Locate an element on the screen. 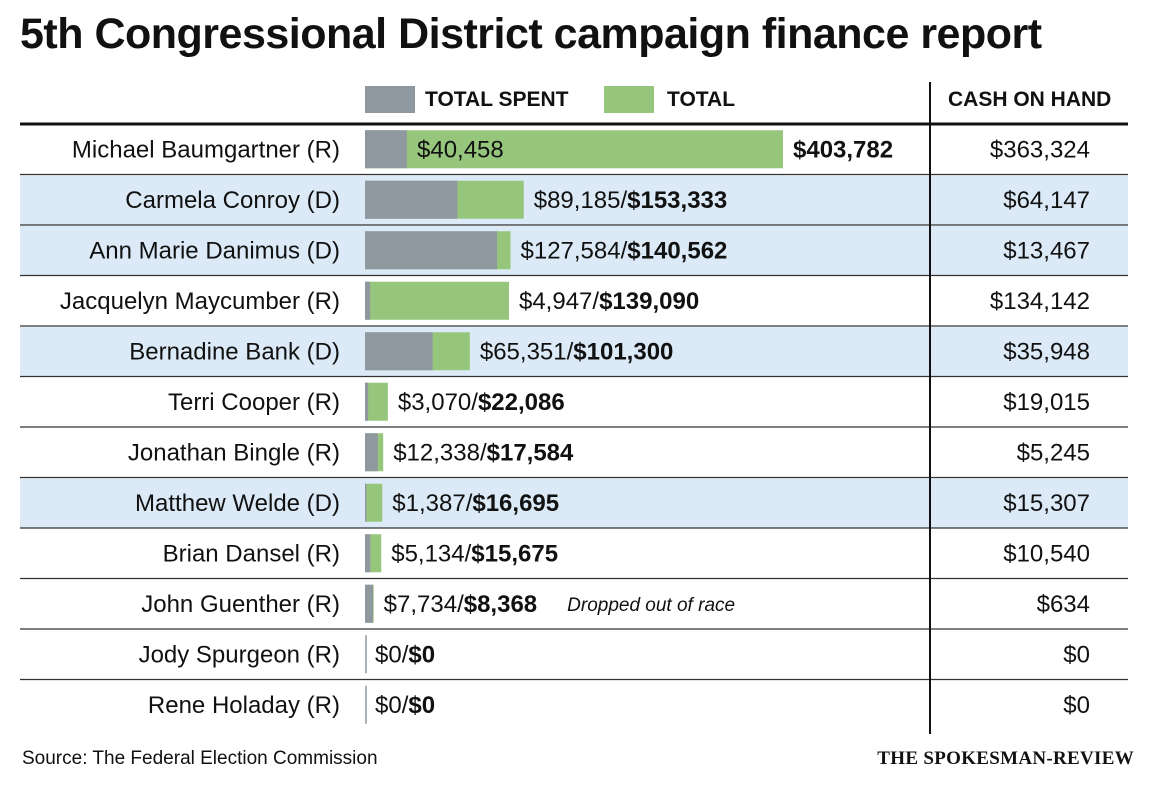 The height and width of the screenshot is (800, 1164). spent-value-7: $12,338/ is located at coordinates (440, 452).